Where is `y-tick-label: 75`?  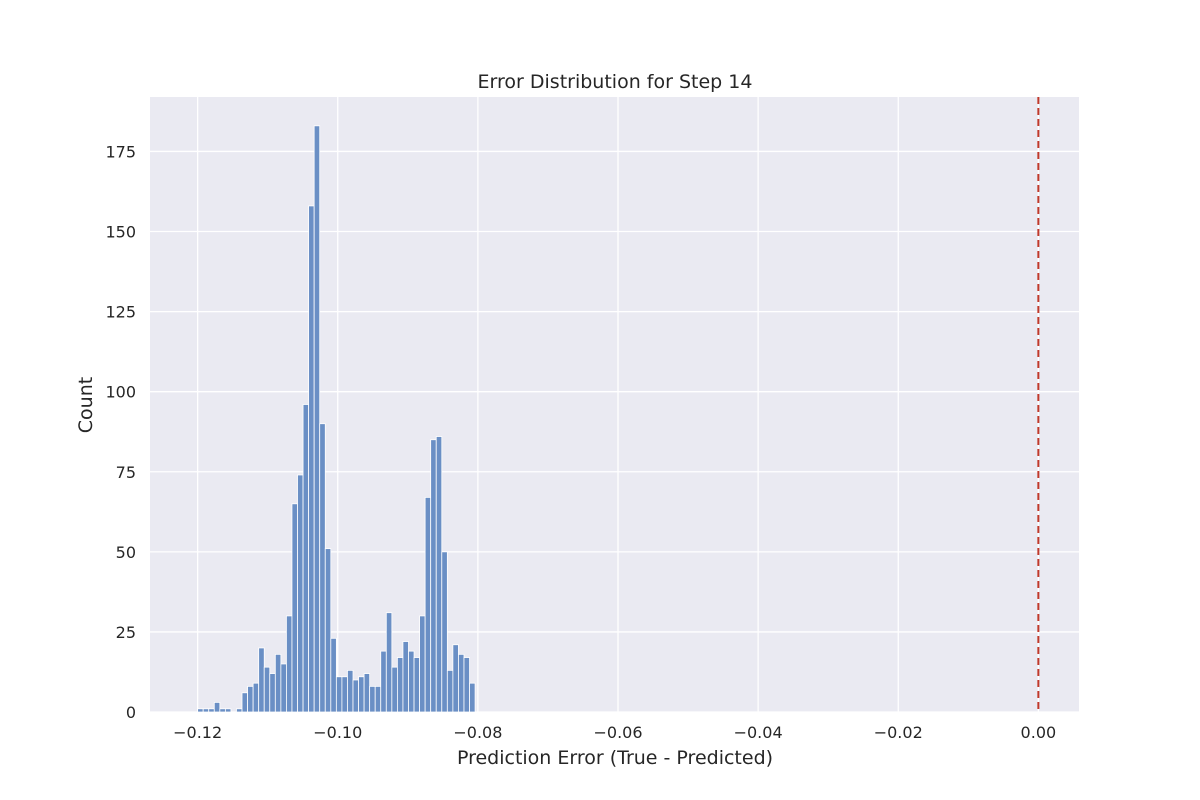
y-tick-label: 75 is located at coordinates (126, 472).